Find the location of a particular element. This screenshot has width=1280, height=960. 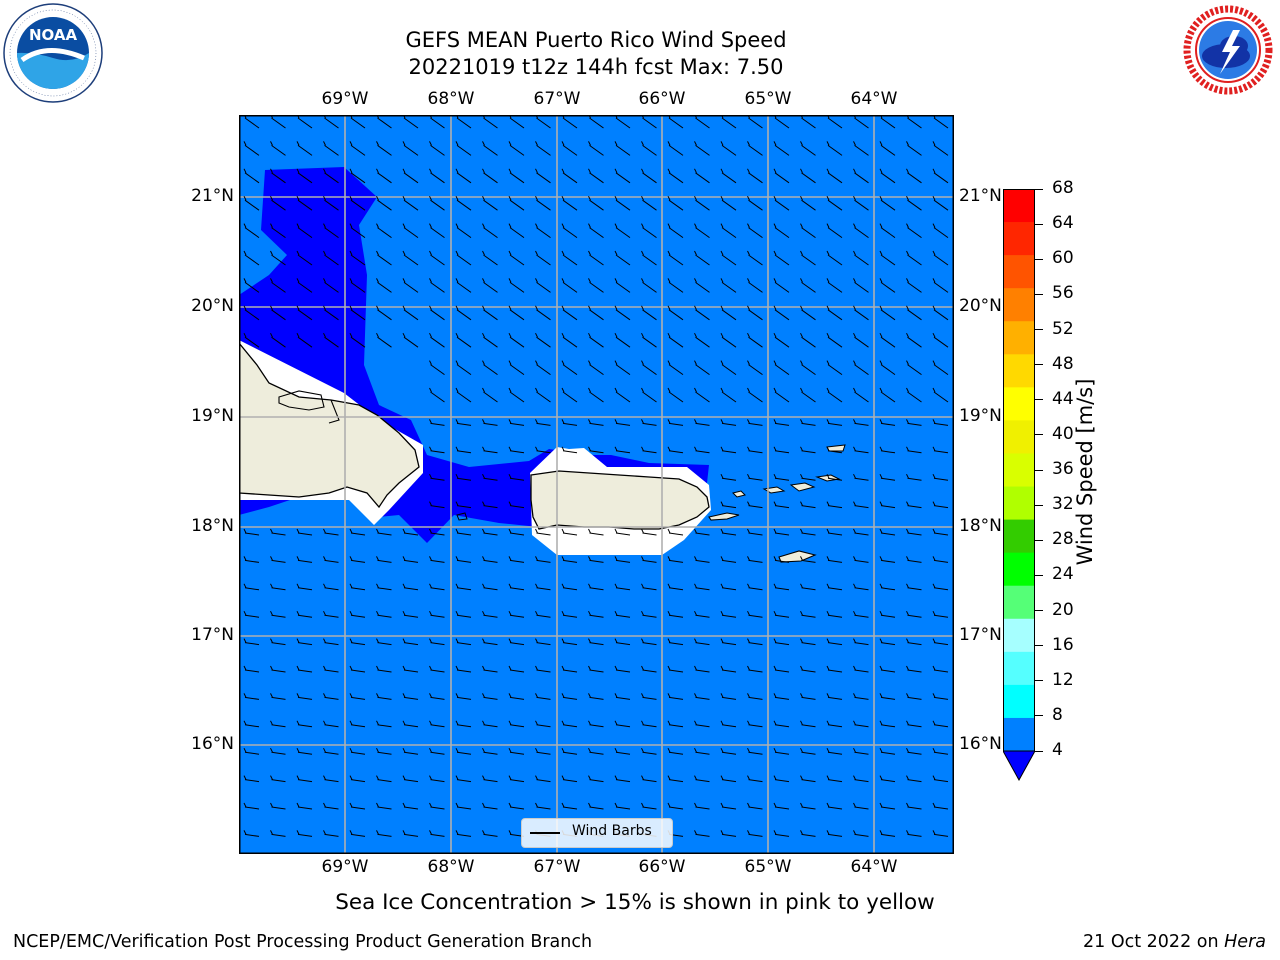

colorbar-tick-label: 64 is located at coordinates (1063, 223).